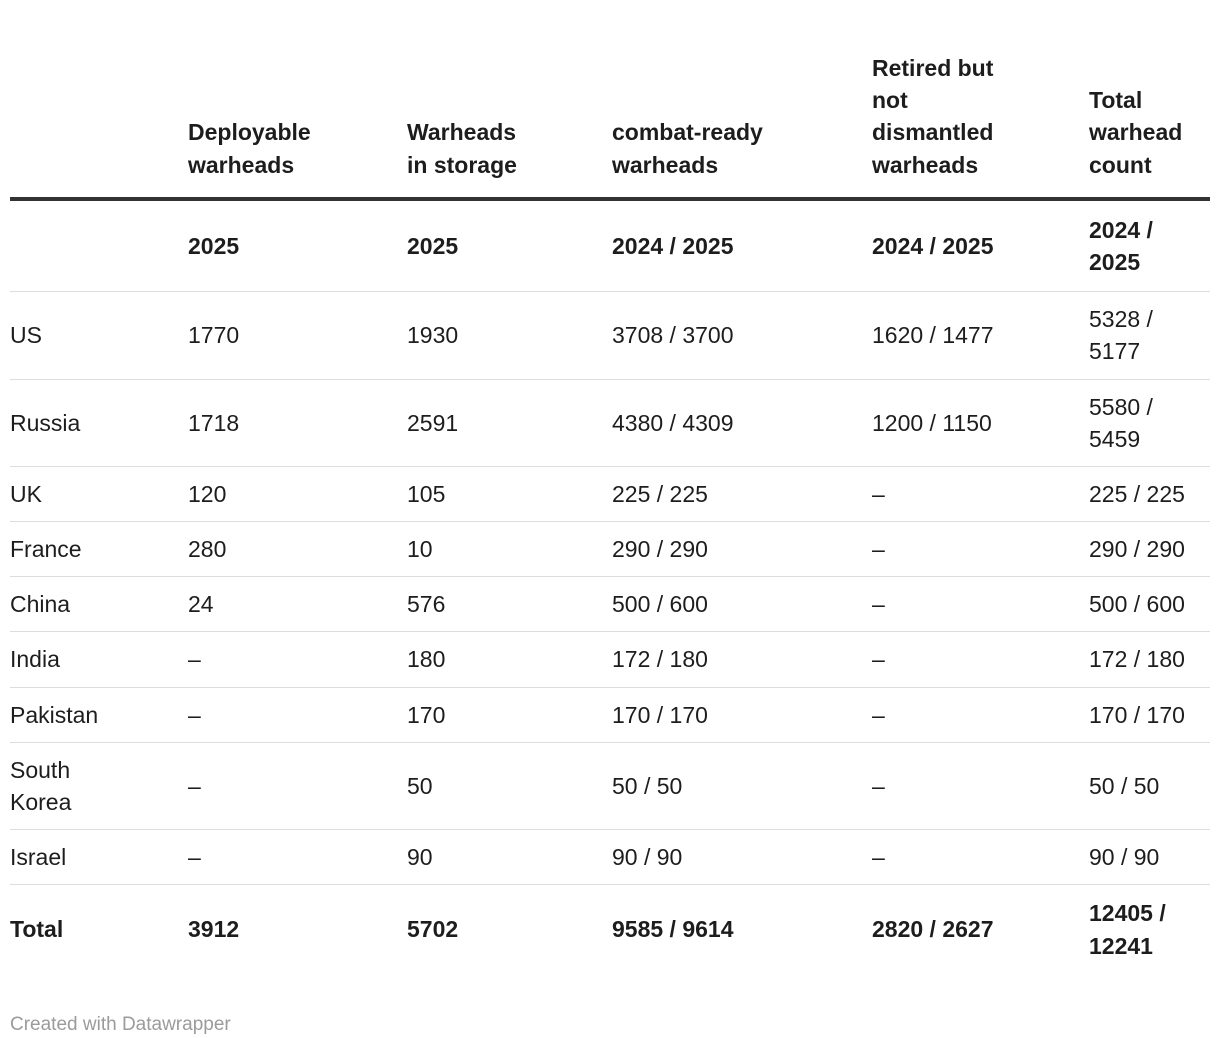 This screenshot has height=1038, width=1220. Describe the element at coordinates (687, 148) in the screenshot. I see `col-header-label: combat-ready warheads` at that location.